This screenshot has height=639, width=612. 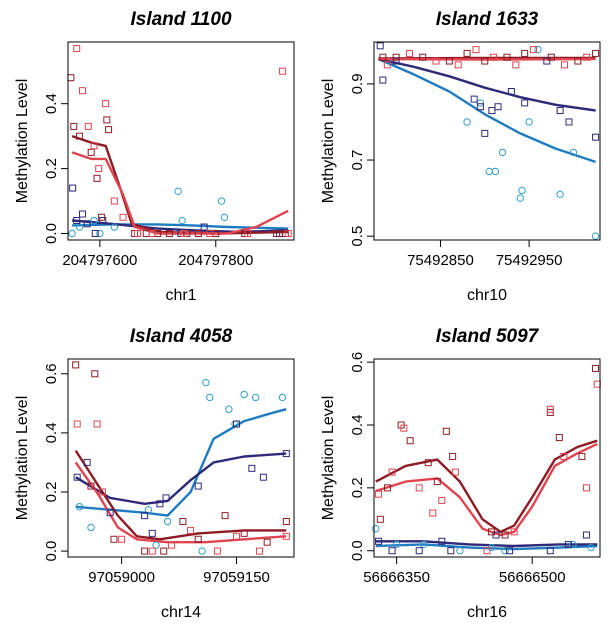 I want to click on x-tick-label: 56666350, so click(x=396, y=577).